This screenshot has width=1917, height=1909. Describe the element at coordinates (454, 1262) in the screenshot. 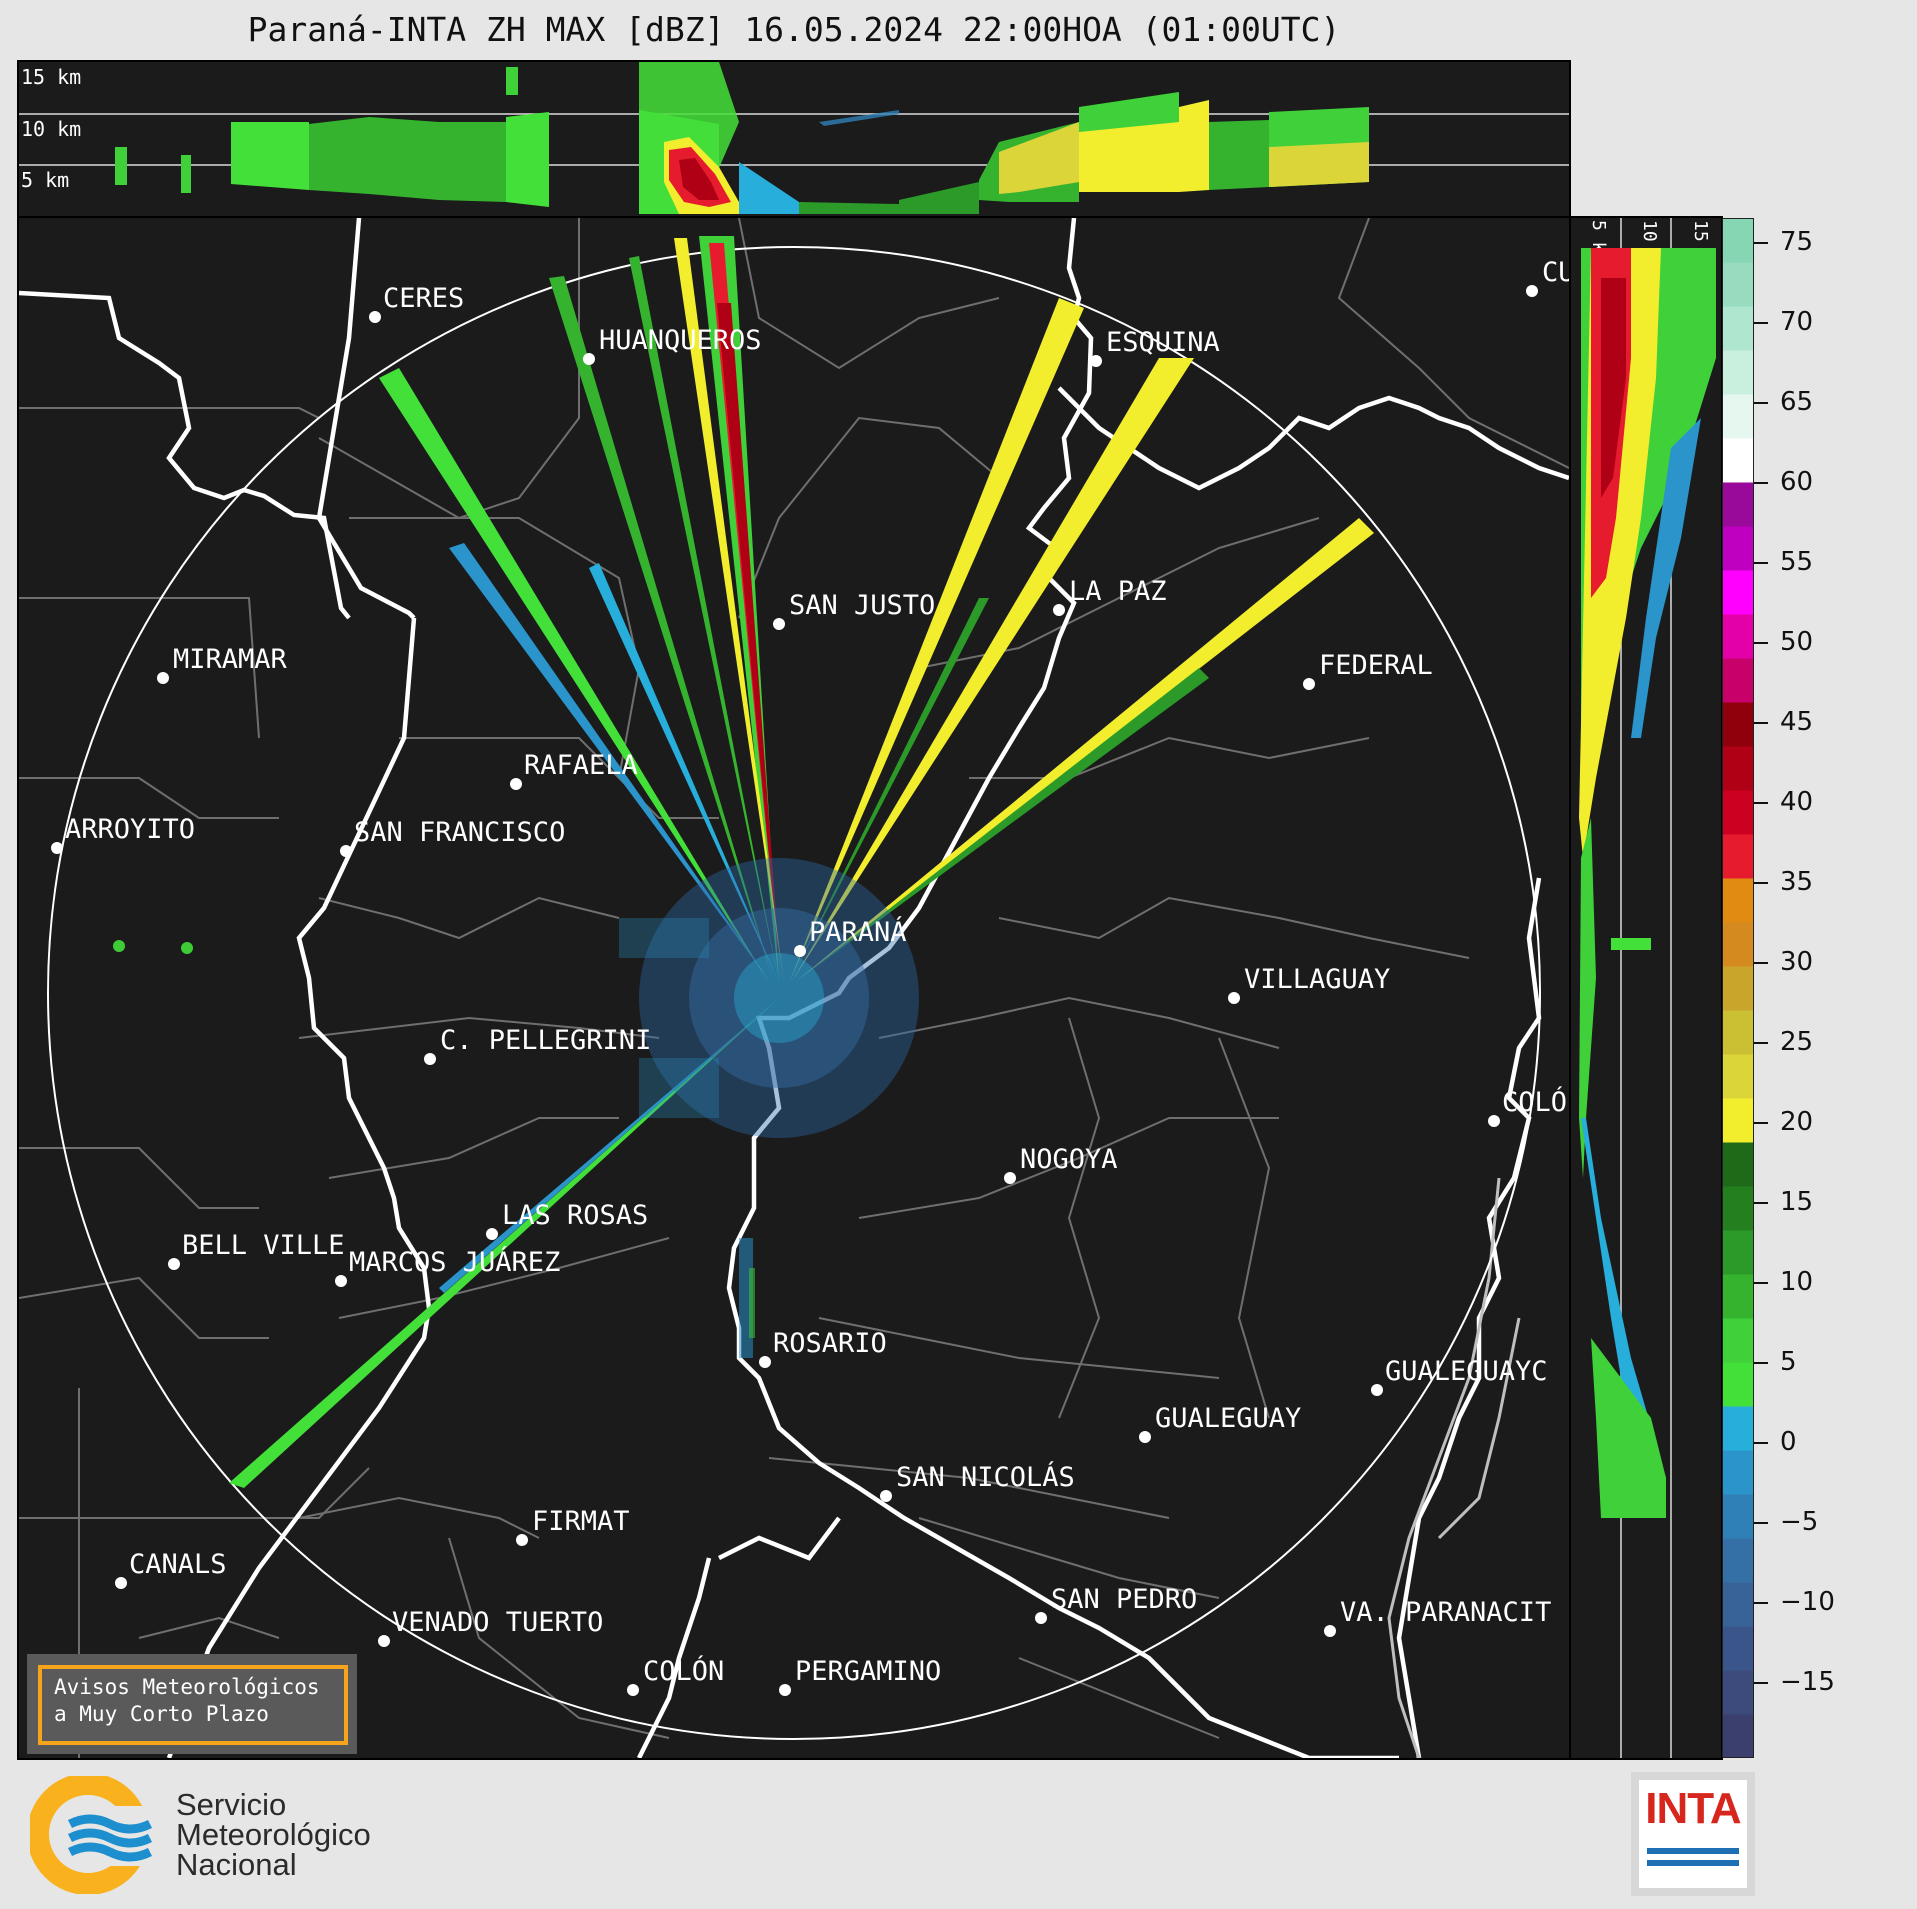

I see `city-label-marcos-juarez: MARCOS JUÁREZ` at that location.